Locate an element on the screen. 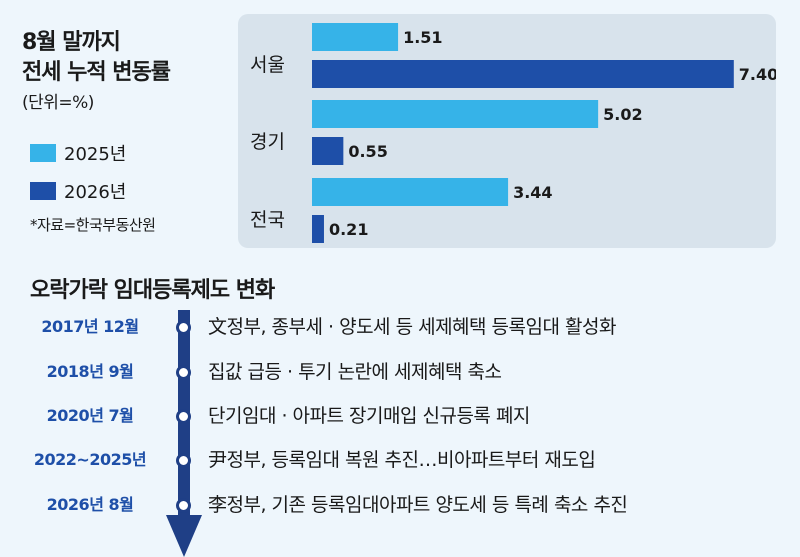 The height and width of the screenshot is (557, 800). bar-value-label: 3.44 is located at coordinates (532, 192).